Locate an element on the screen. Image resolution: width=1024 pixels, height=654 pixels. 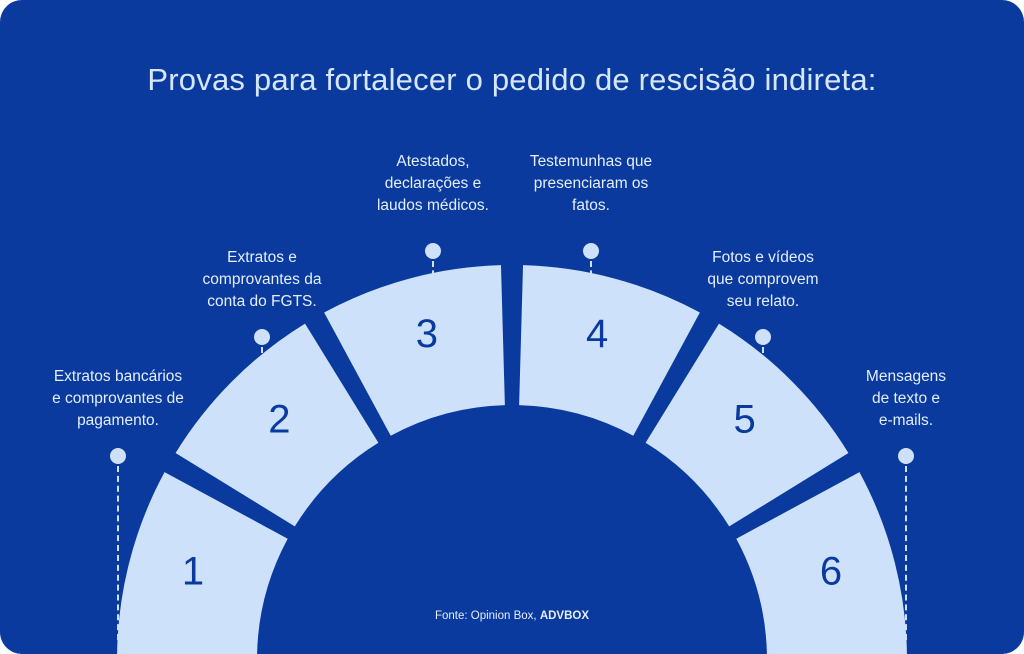
source-note: Fonte: Opinion Box, ADVBOX is located at coordinates (512, 616).